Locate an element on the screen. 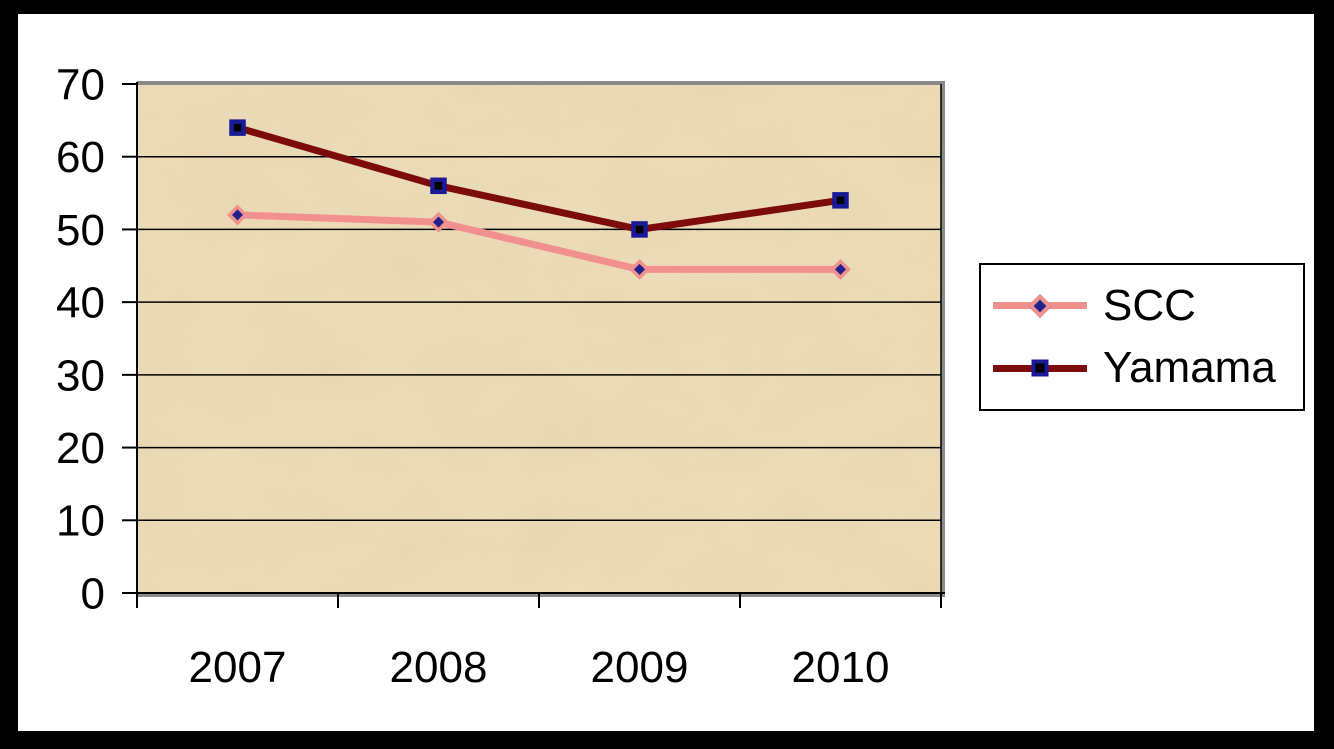  y-axis-label: 30 is located at coordinates (80, 375).